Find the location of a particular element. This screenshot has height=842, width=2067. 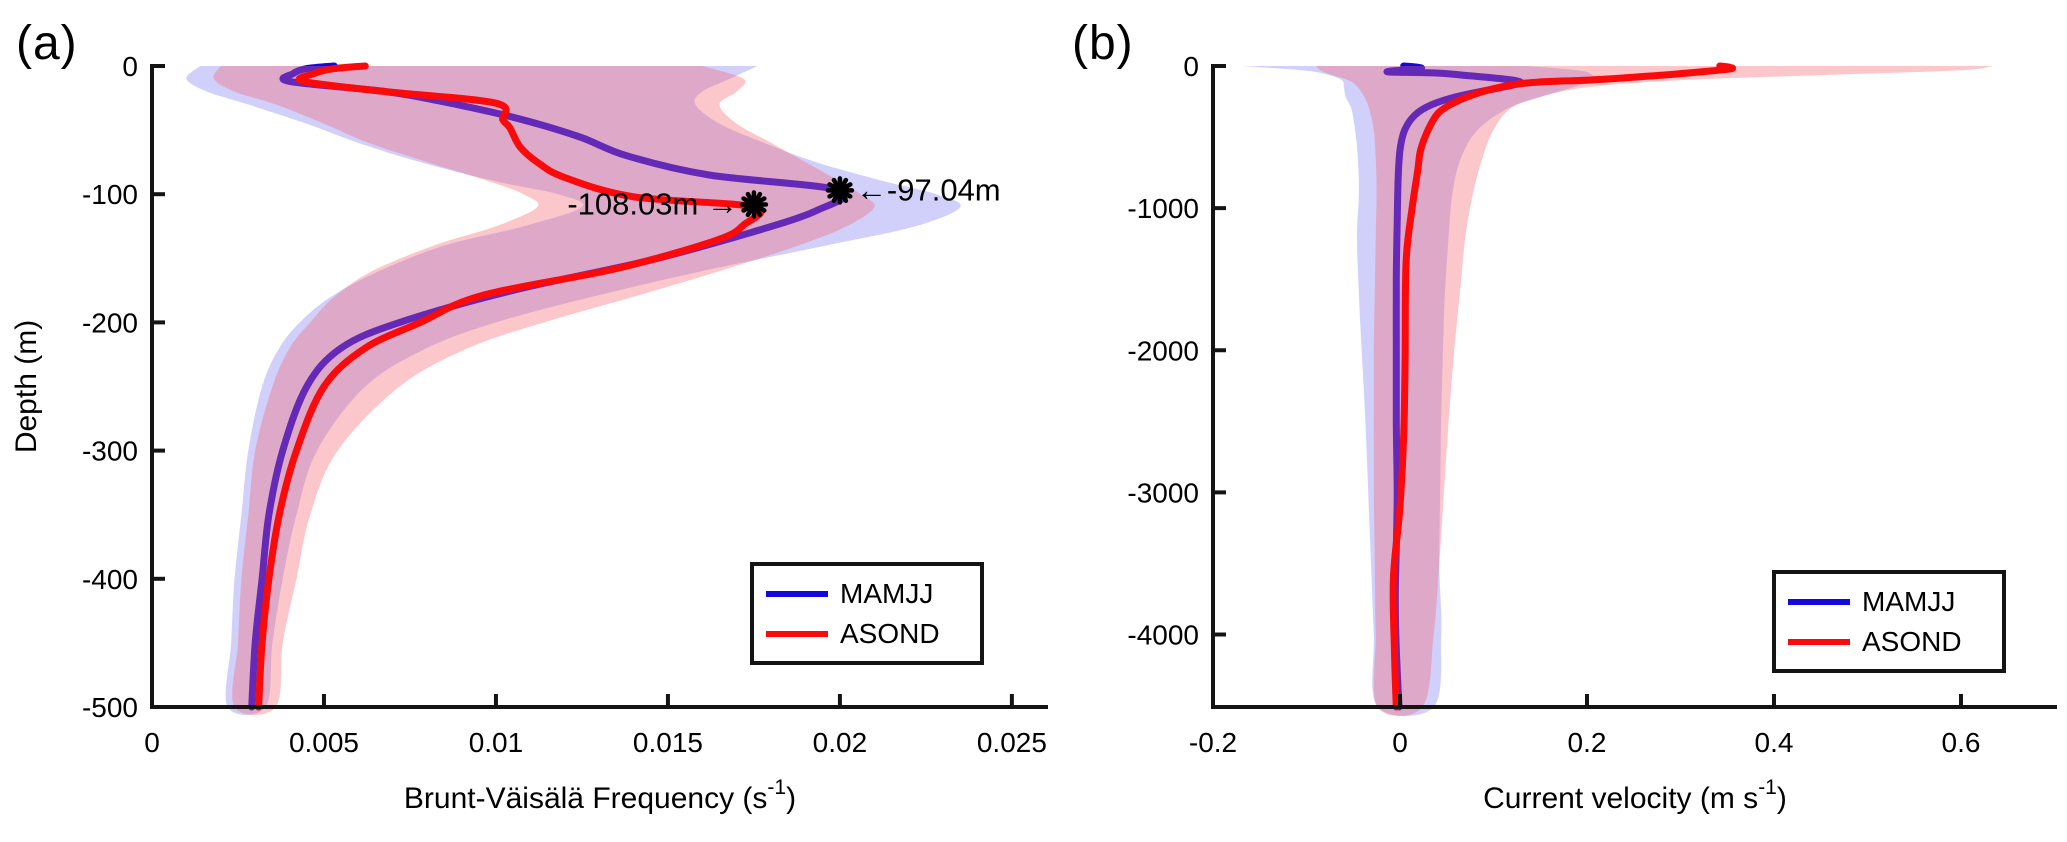

legend-panel-b: MAMJJ ASOND is located at coordinates (1889, 621).